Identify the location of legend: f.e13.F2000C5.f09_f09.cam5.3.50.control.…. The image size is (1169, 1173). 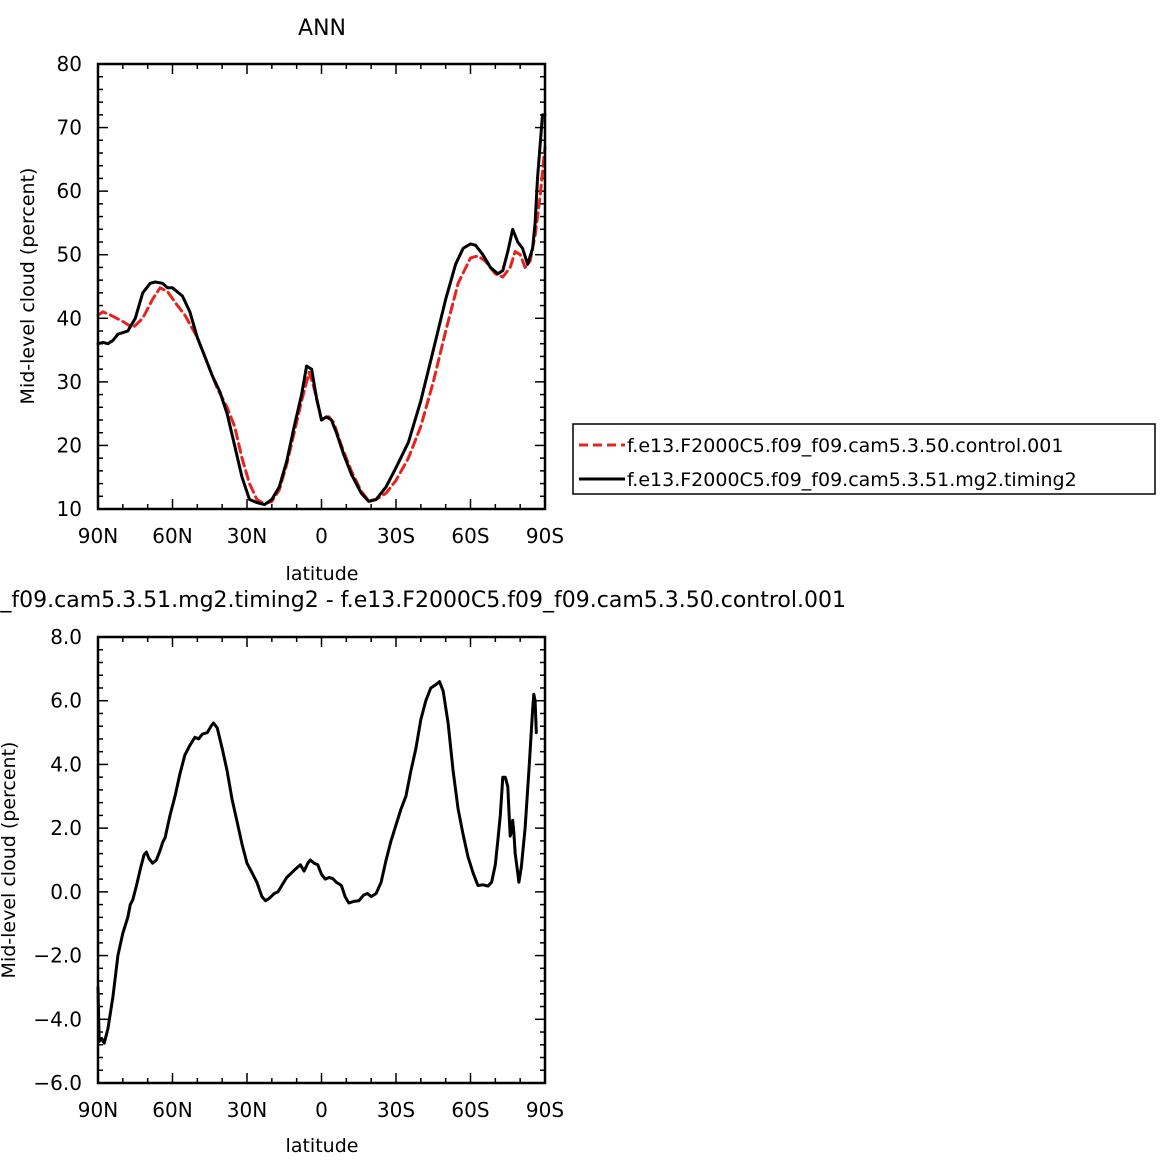
(864, 459).